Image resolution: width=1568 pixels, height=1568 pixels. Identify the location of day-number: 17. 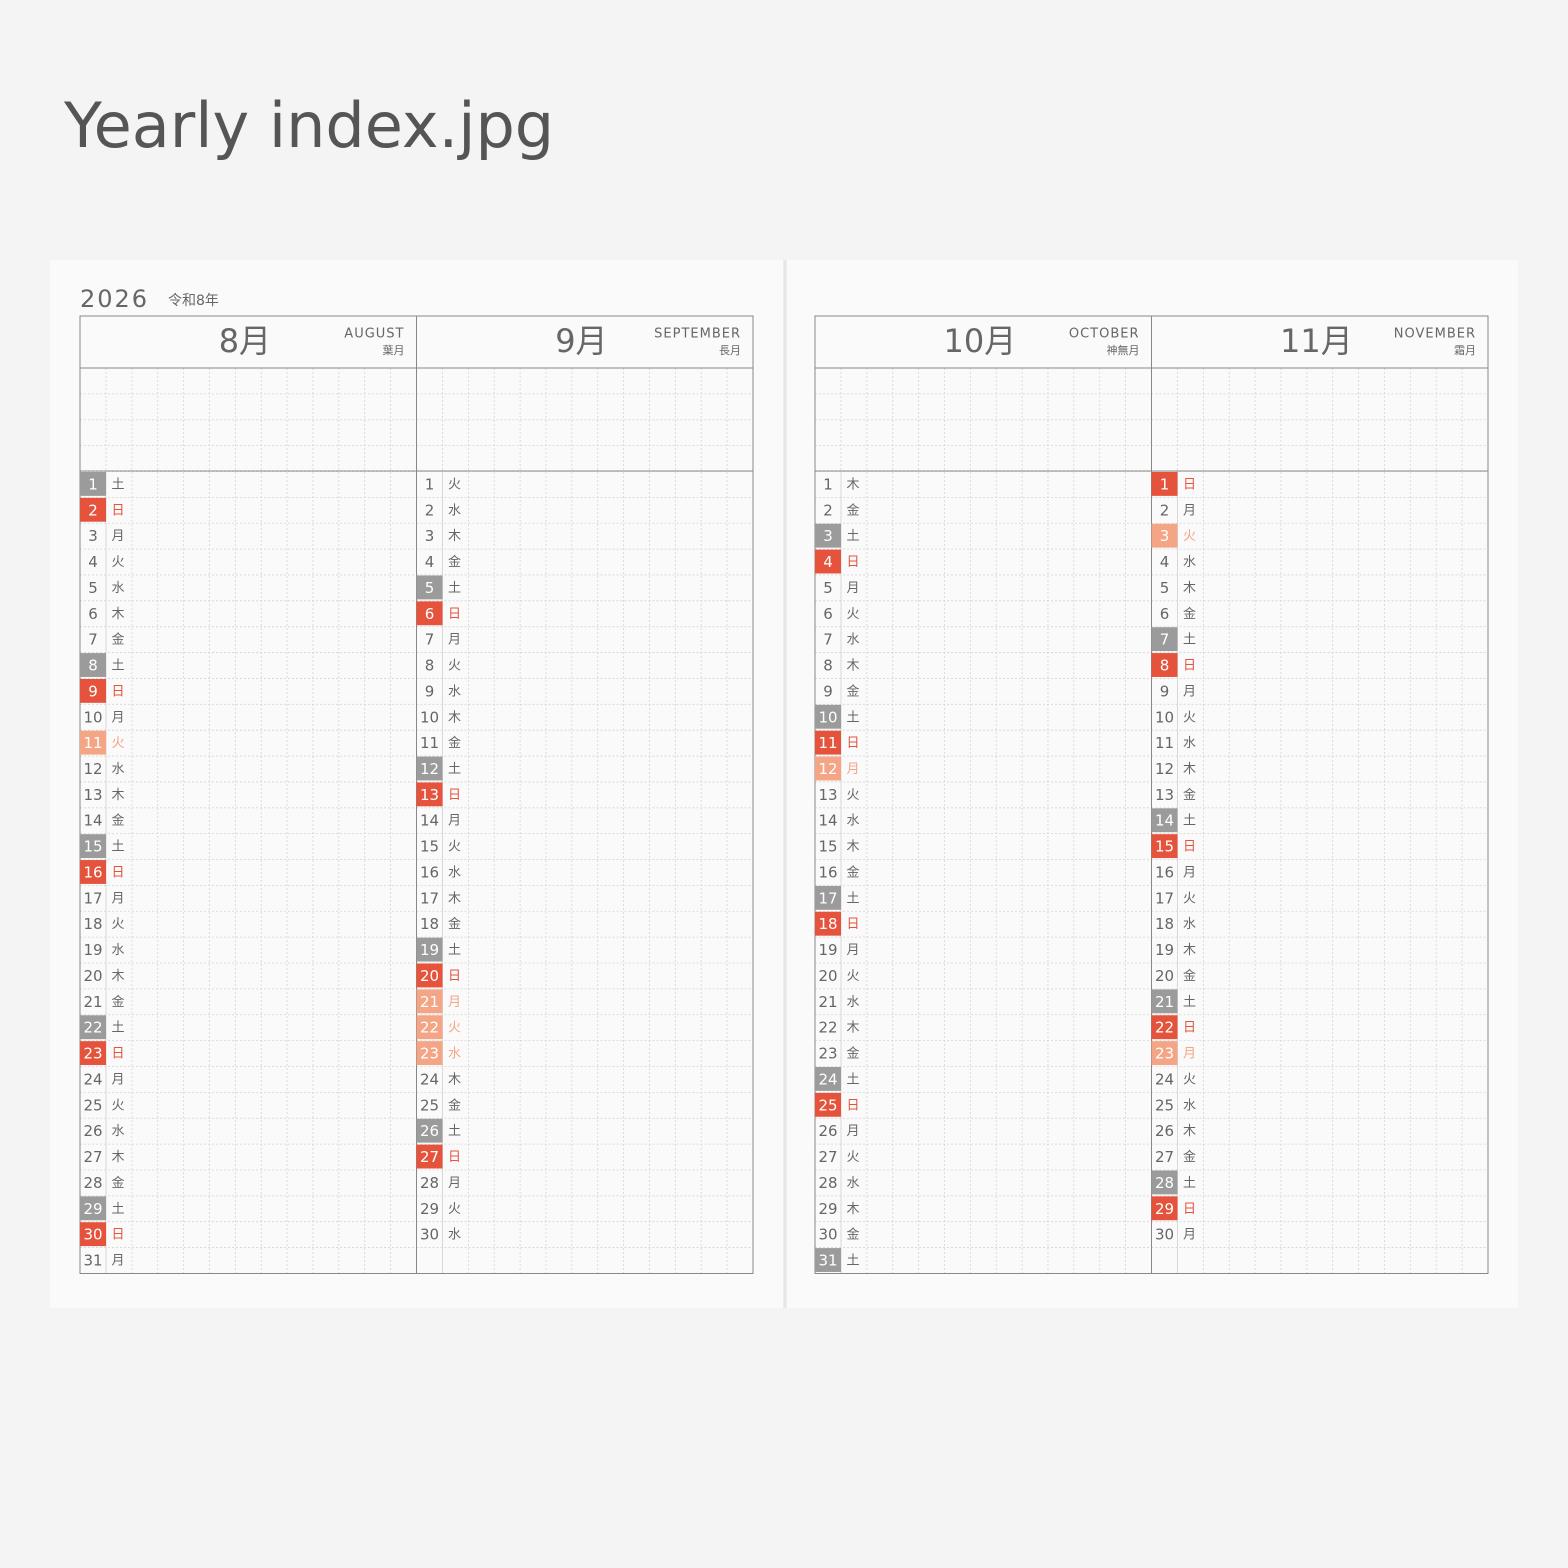
(827, 898).